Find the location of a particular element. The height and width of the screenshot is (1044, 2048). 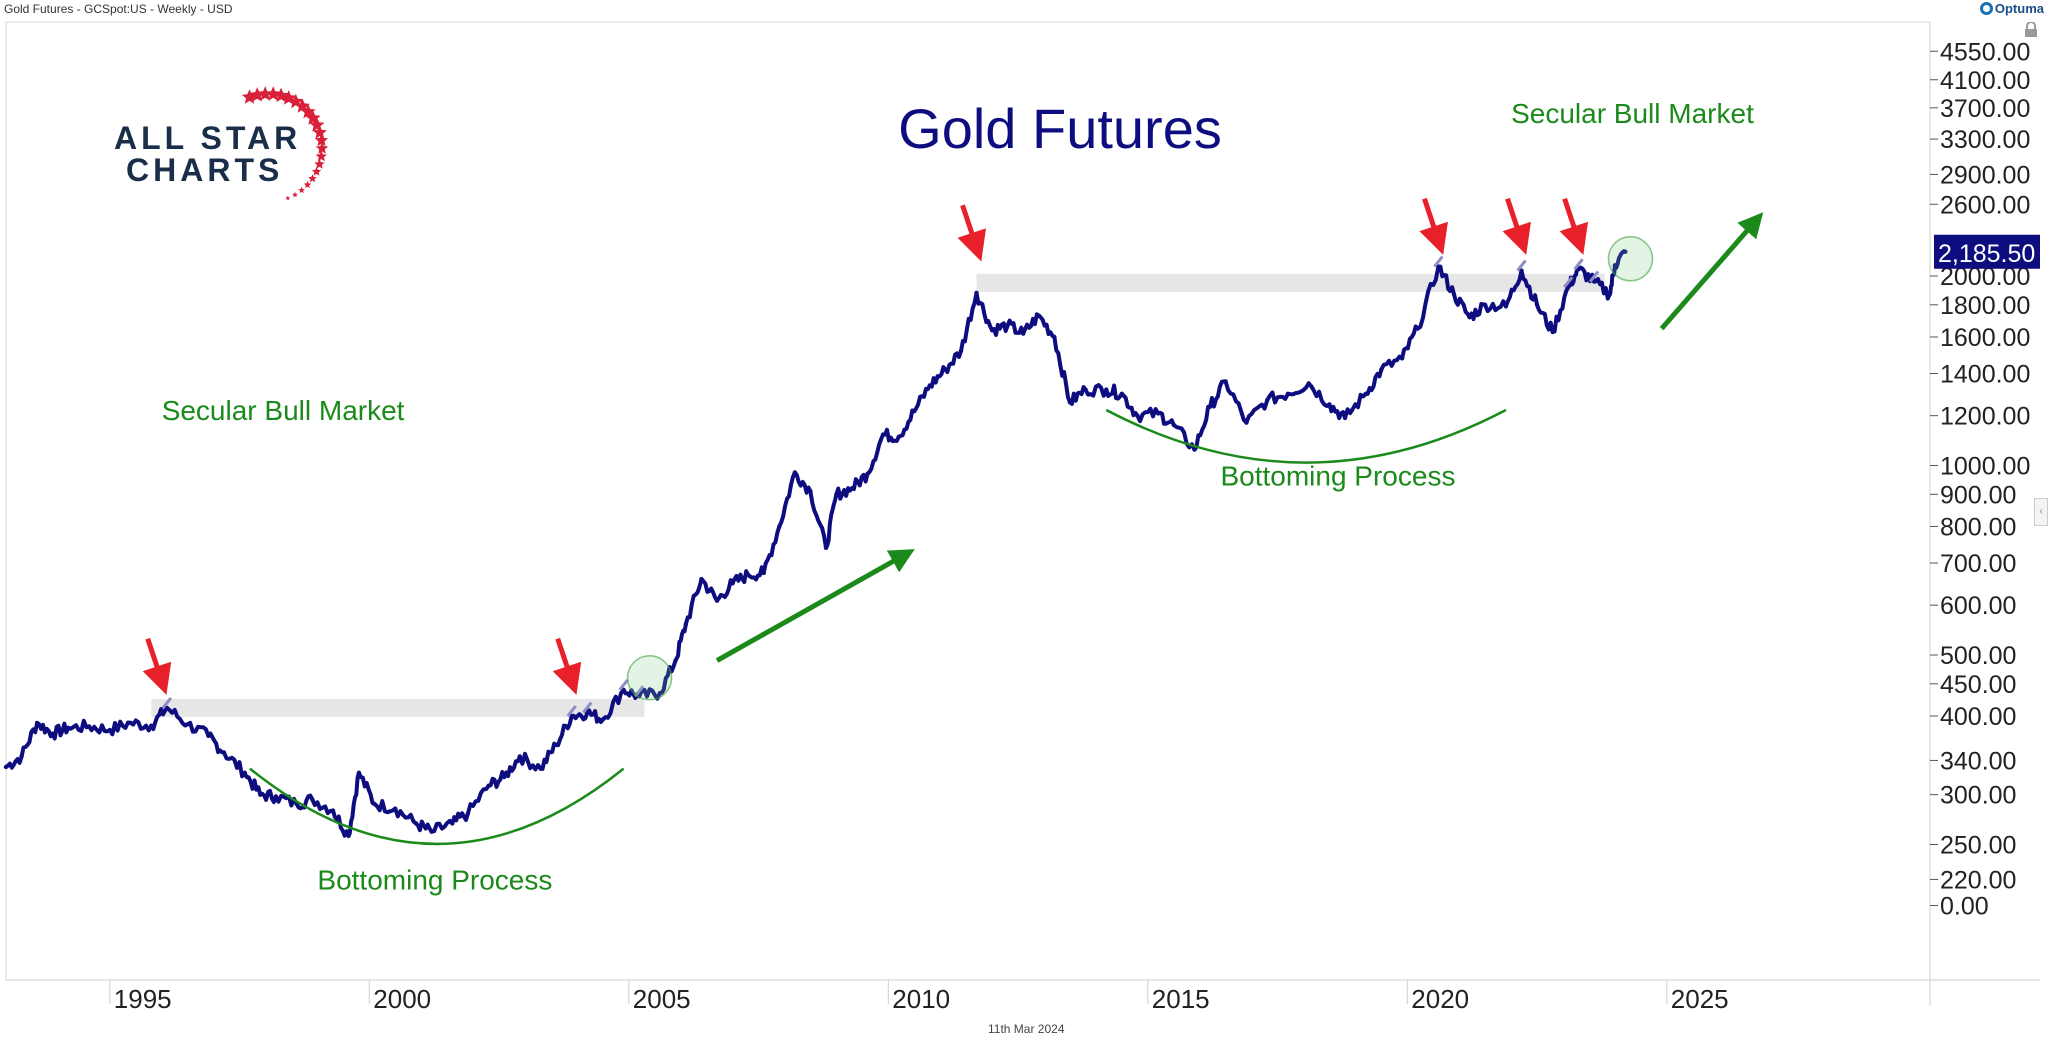

y-tick-label: 300.00 is located at coordinates (1978, 796).